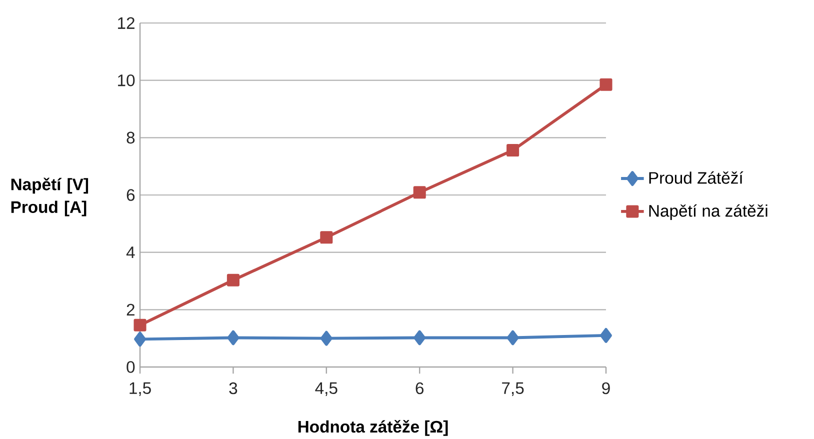 This screenshot has width=814, height=439. I want to click on x-tick-label: 3, so click(233, 388).